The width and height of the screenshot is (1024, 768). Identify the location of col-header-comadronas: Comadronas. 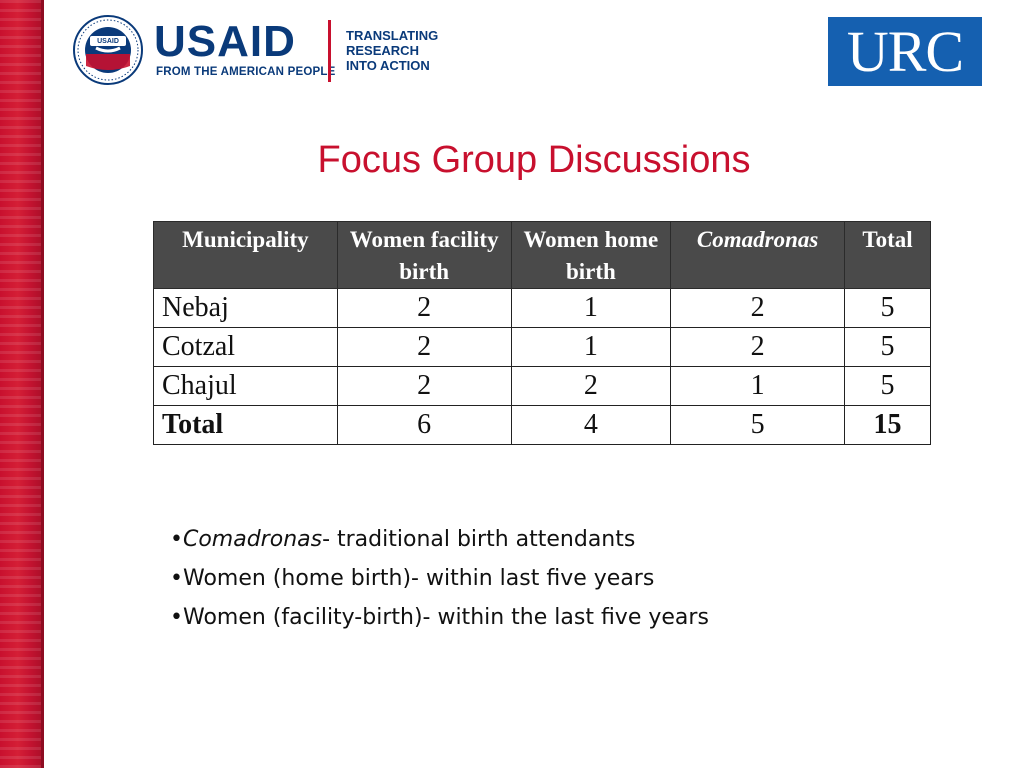
(758, 255).